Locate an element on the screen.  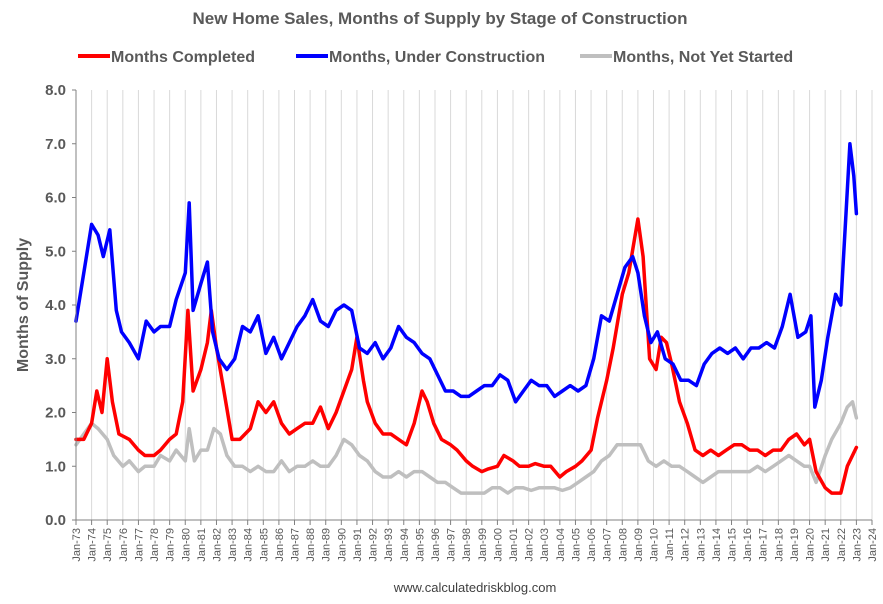
x-tick-label: Jan-08 is located at coordinates (623, 545).